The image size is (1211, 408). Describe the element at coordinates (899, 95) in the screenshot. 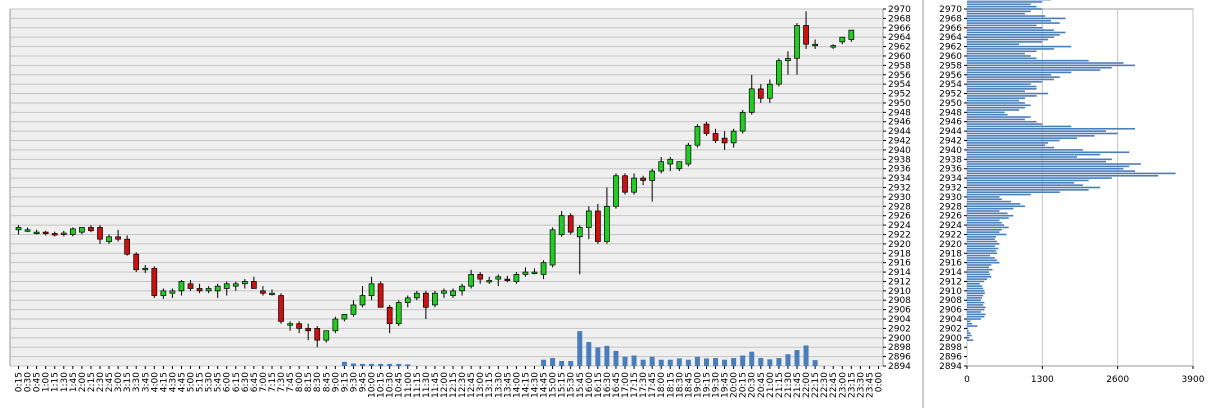

I see `price-tick-label: 2952` at that location.